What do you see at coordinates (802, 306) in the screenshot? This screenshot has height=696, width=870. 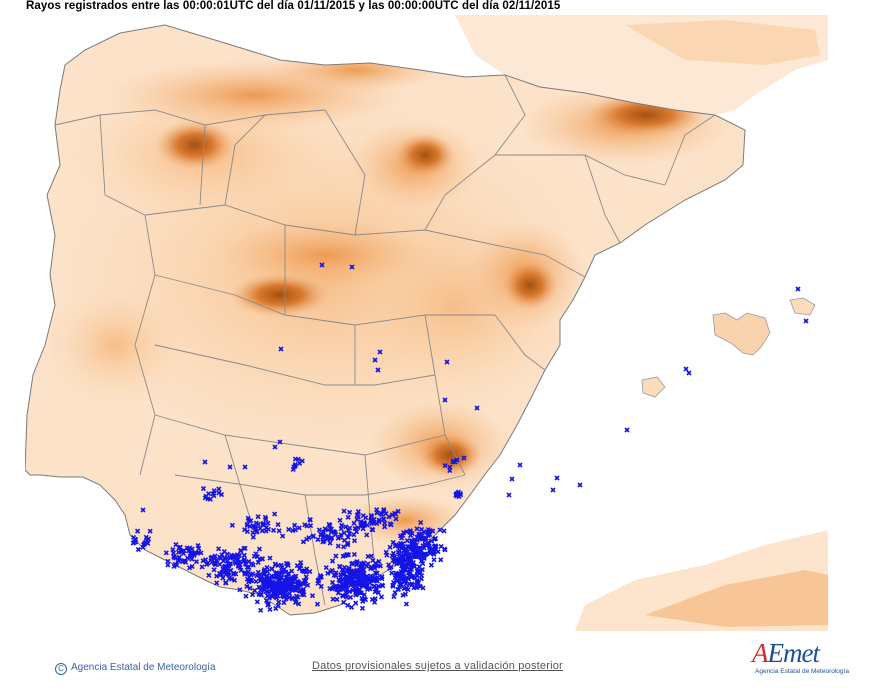 I see `menorca-island` at bounding box center [802, 306].